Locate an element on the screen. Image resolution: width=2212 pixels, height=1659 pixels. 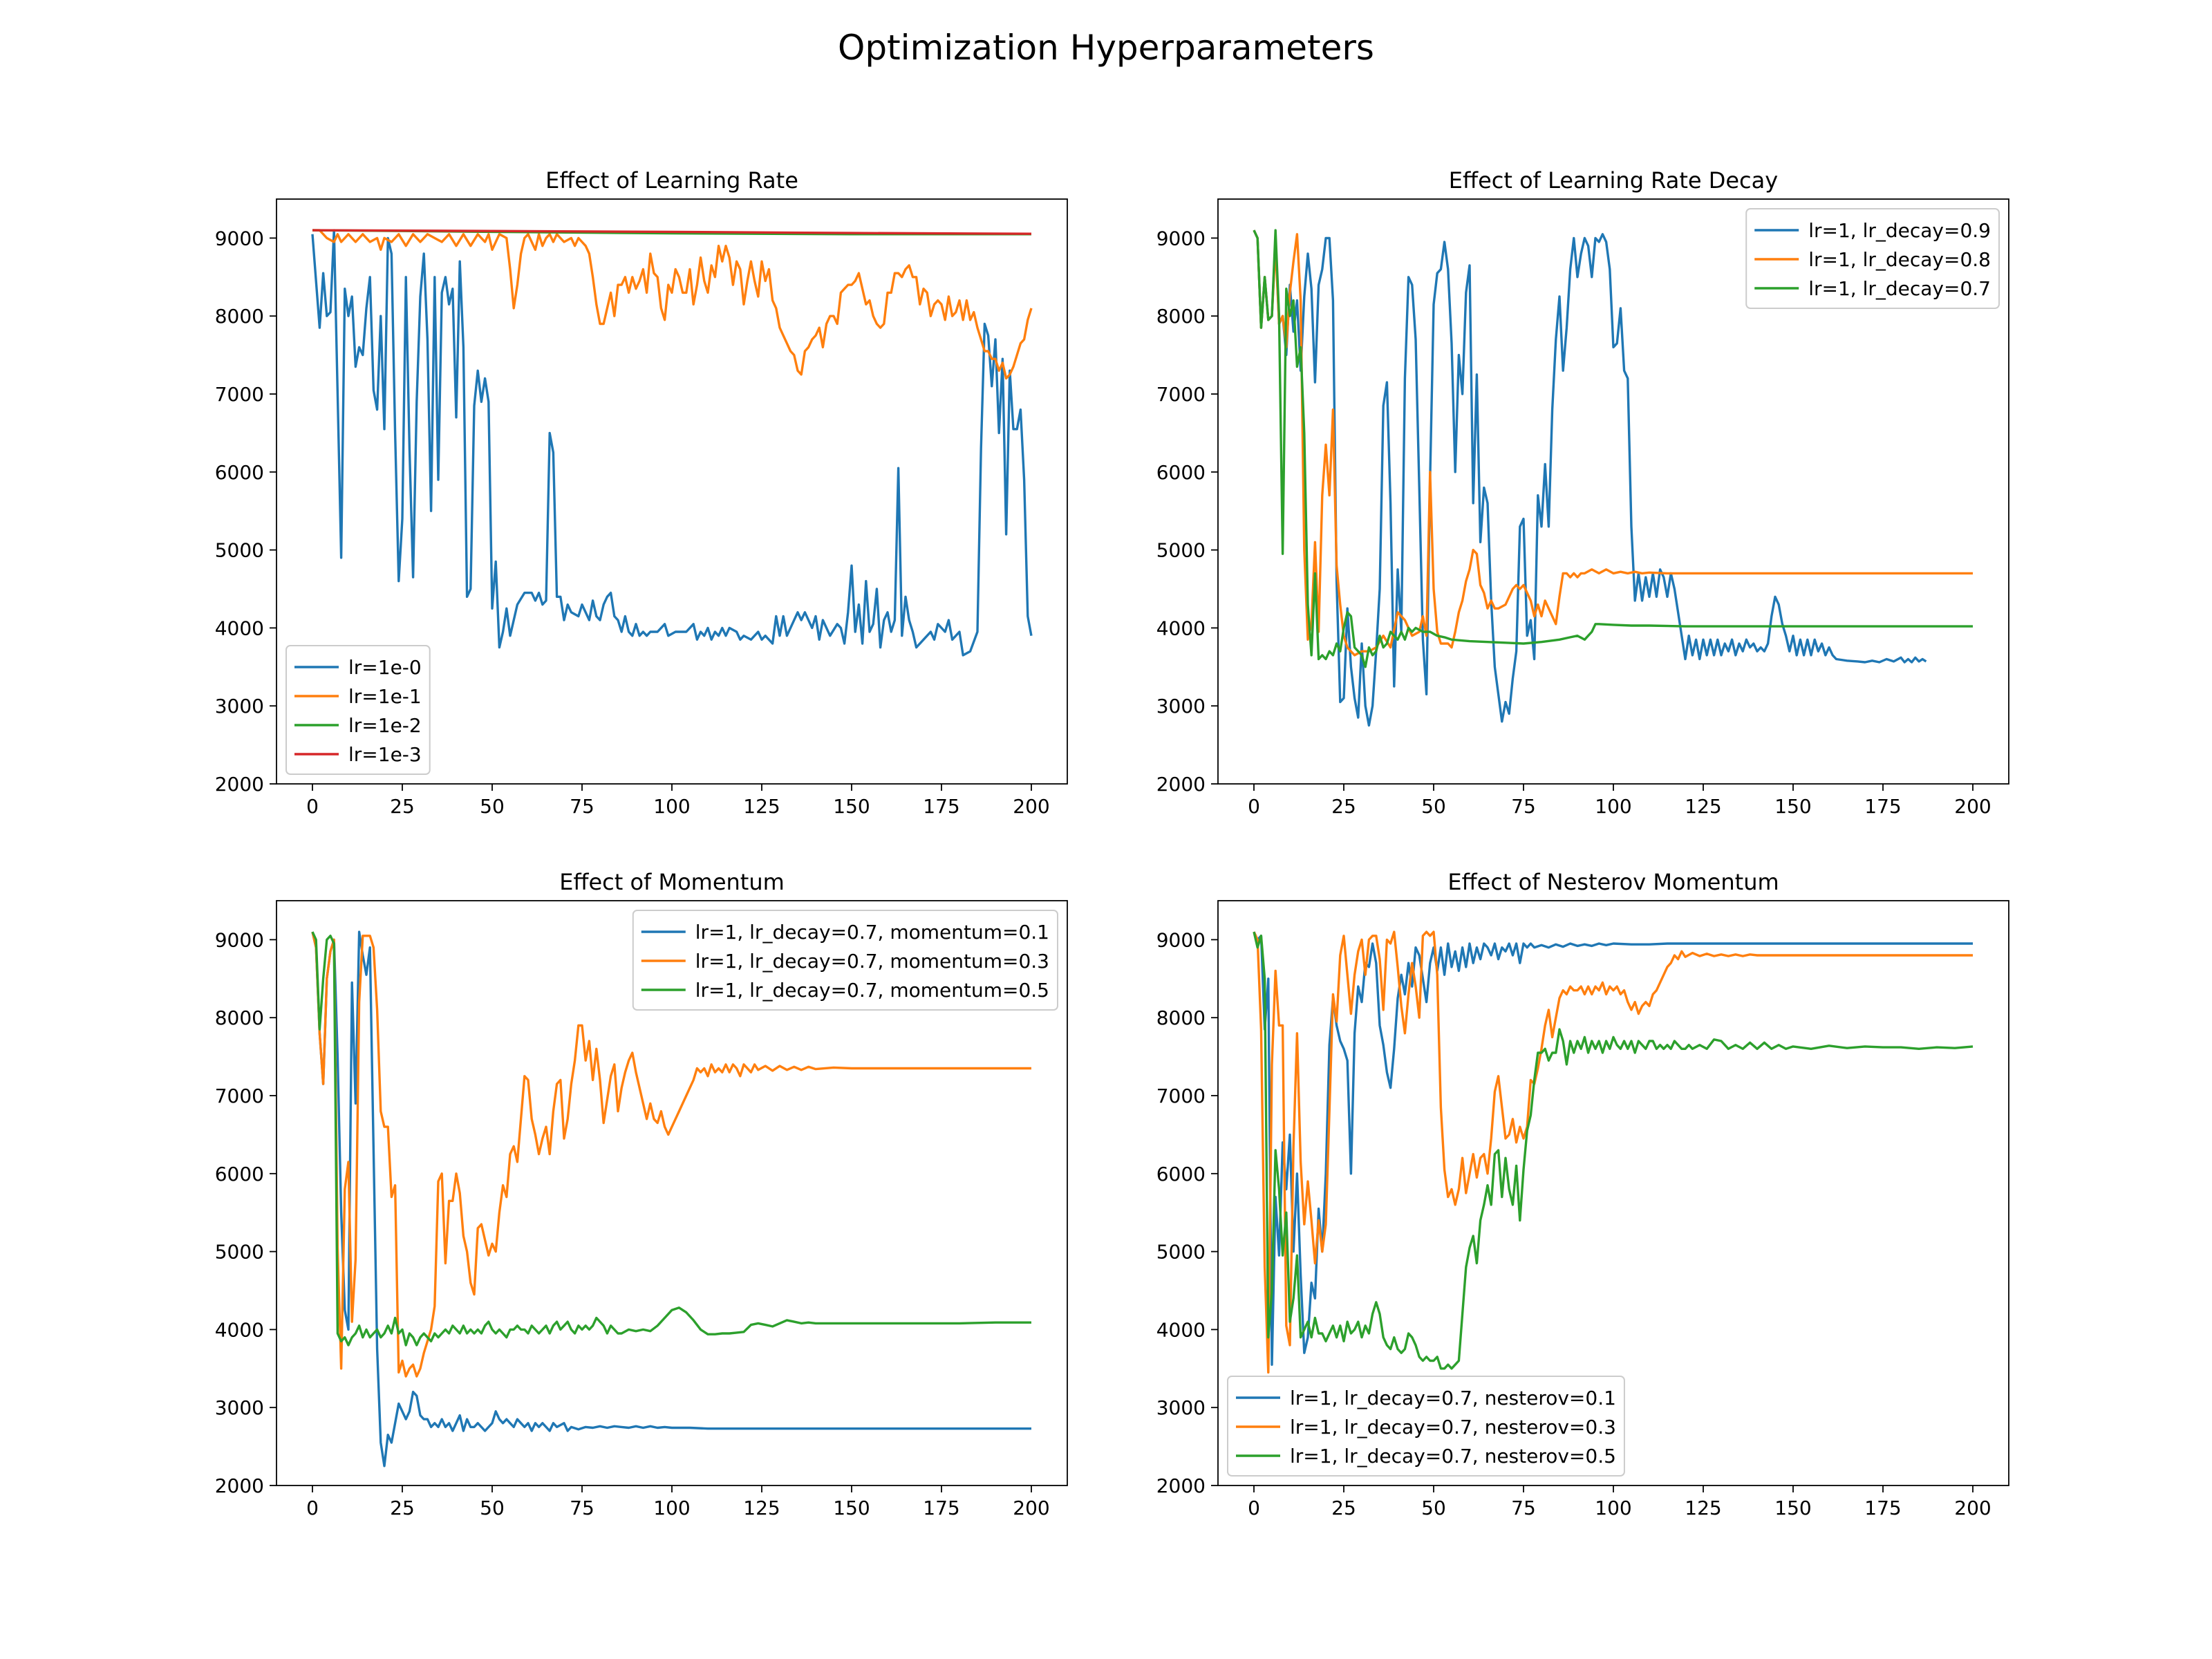
legend-label-lr-1e-1: lr=1e-1 is located at coordinates (385, 697).